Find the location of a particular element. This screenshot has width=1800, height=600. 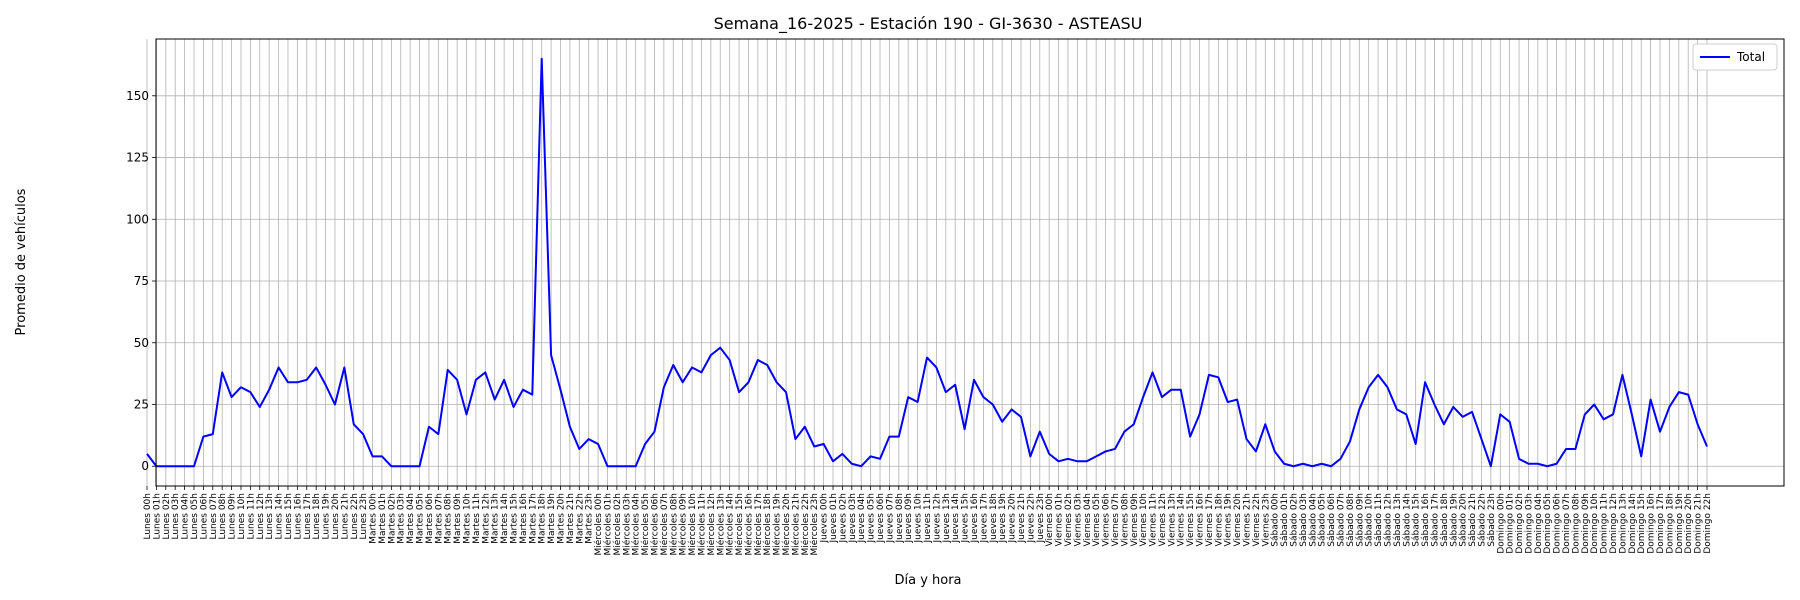

x-tick-label: Jueves 00h is located at coordinates (825, 518).